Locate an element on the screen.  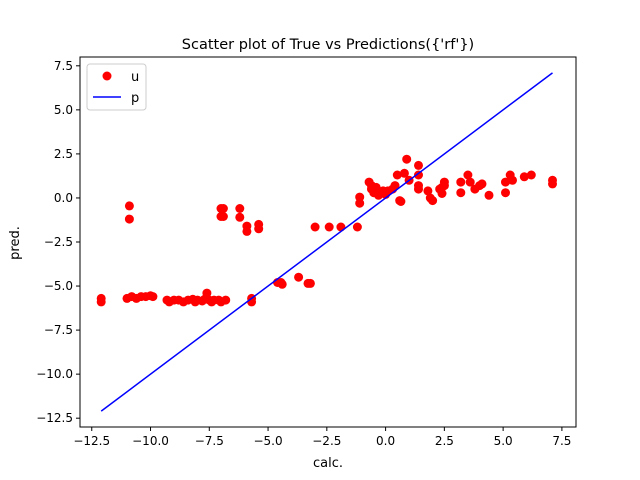
legend-marker-u is located at coordinates (107, 76).